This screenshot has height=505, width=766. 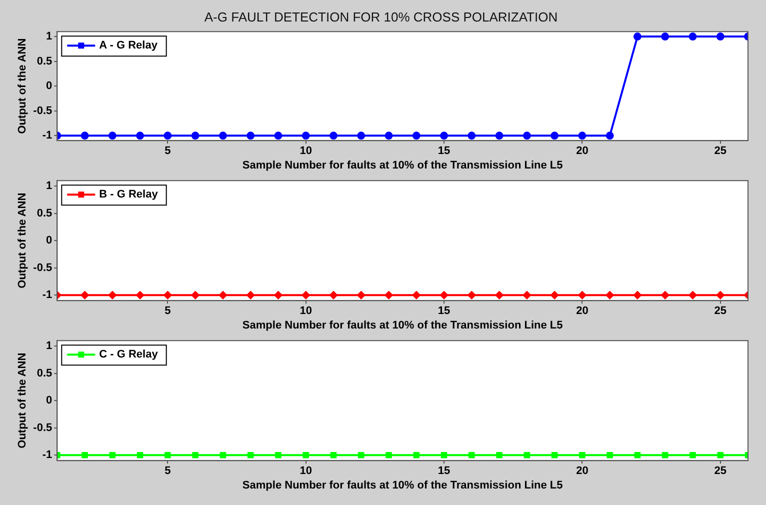 I want to click on legend-label: B - G Relay, so click(x=129, y=194).